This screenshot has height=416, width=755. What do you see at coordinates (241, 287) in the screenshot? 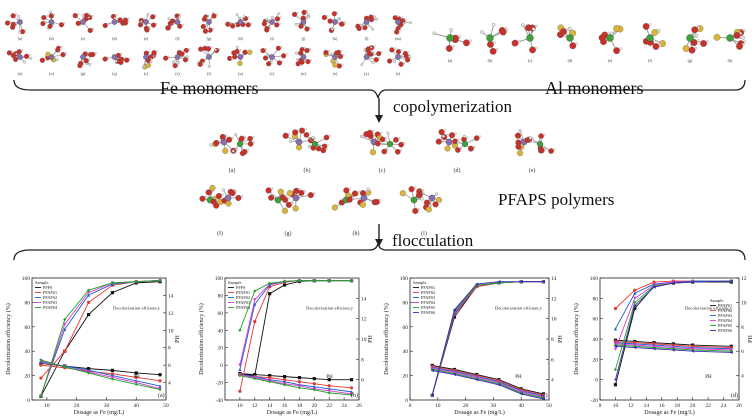
I see `legend-entry: PFPS` at bounding box center [241, 287].